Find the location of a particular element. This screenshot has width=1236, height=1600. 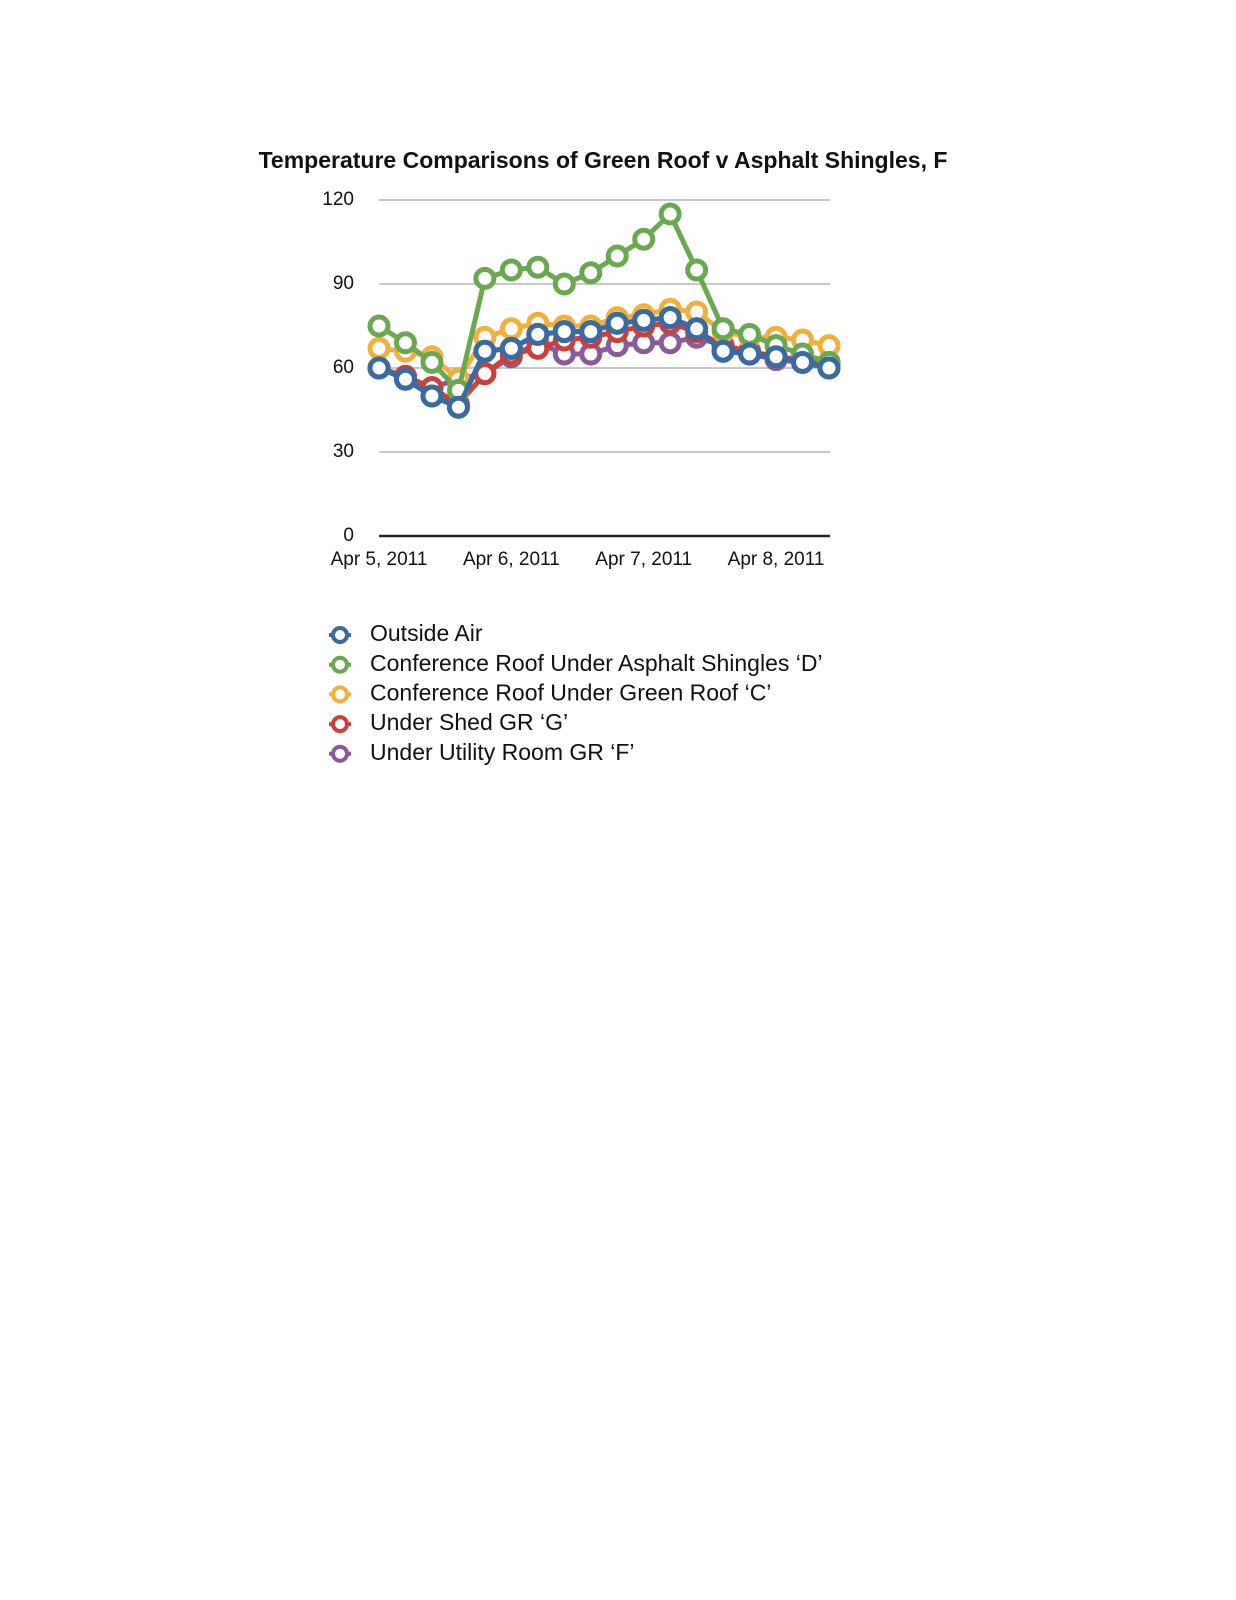

y-tick-label: 60 is located at coordinates (343, 367).